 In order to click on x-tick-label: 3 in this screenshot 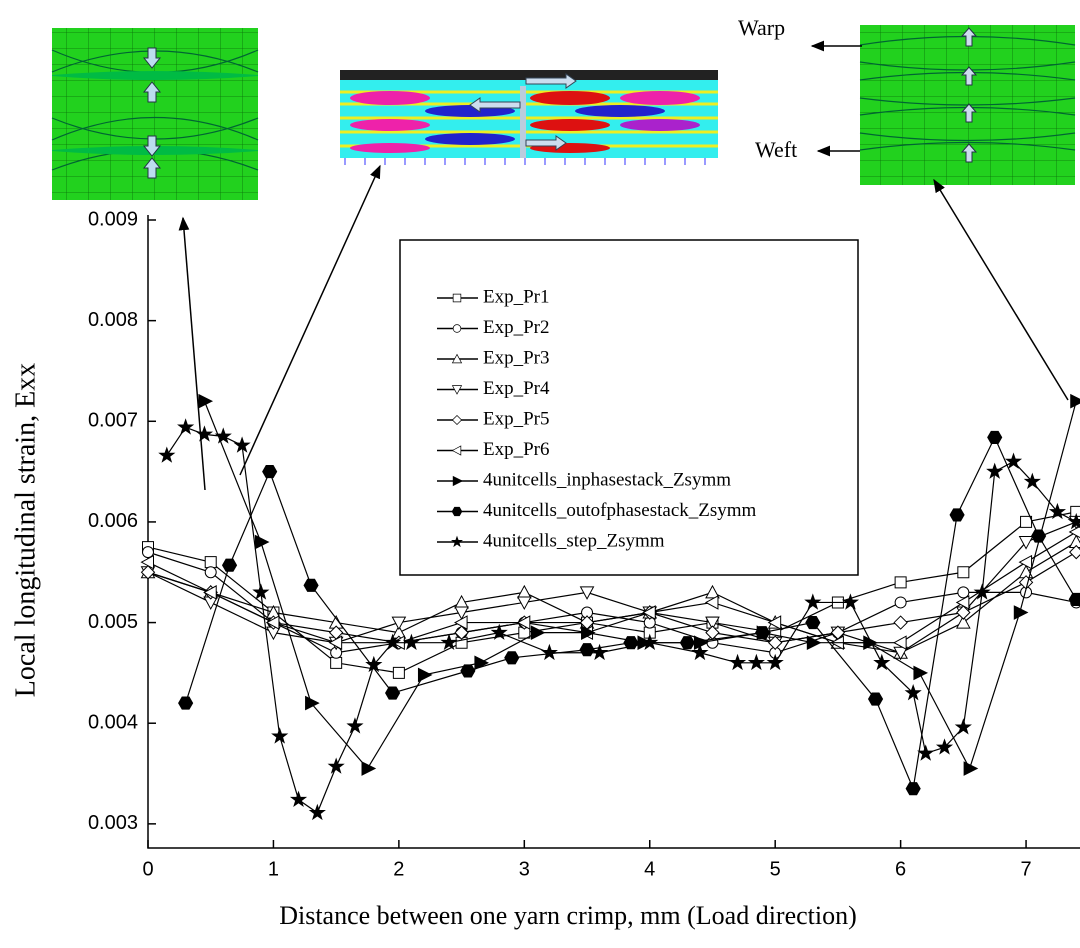, I will do `click(524, 869)`.